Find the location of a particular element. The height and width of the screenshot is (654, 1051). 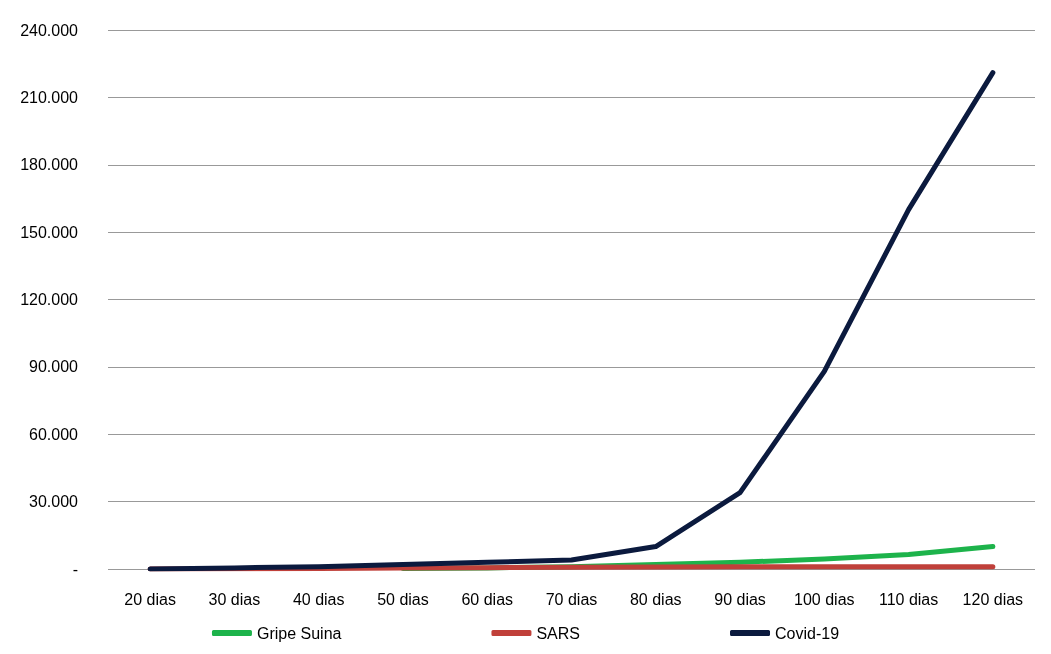

legend-label: SARS is located at coordinates (558, 633).